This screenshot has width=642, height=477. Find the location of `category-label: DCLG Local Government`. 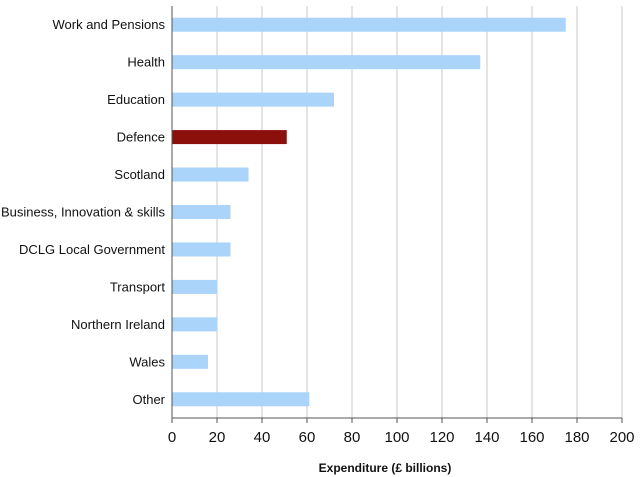

category-label: DCLG Local Government is located at coordinates (92, 249).